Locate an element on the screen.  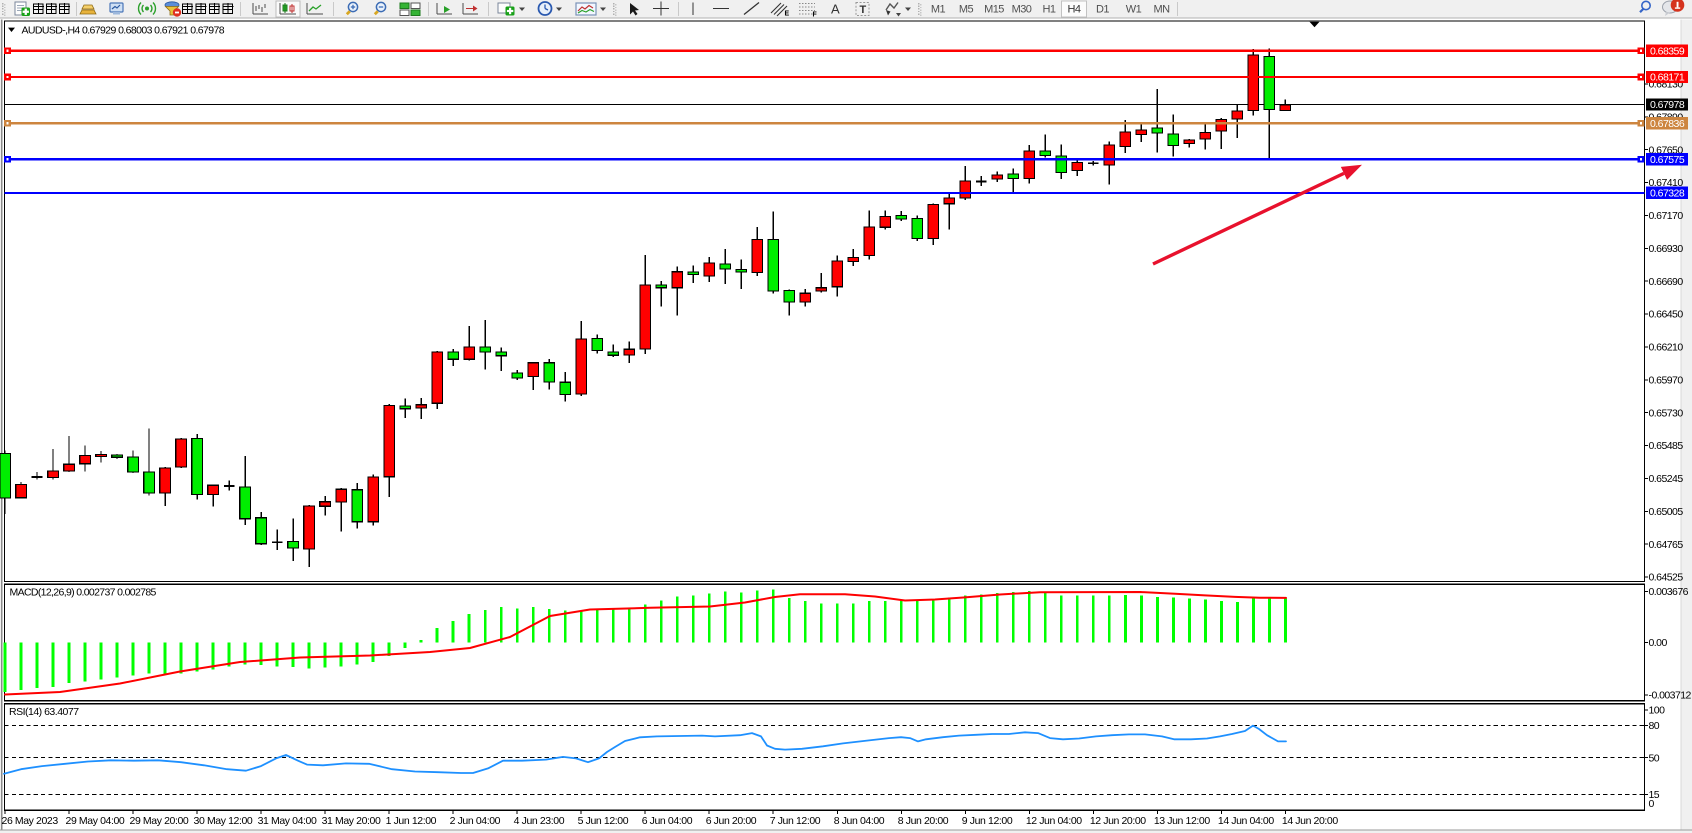
svg-text: 15 is located at coordinates (1654, 795).